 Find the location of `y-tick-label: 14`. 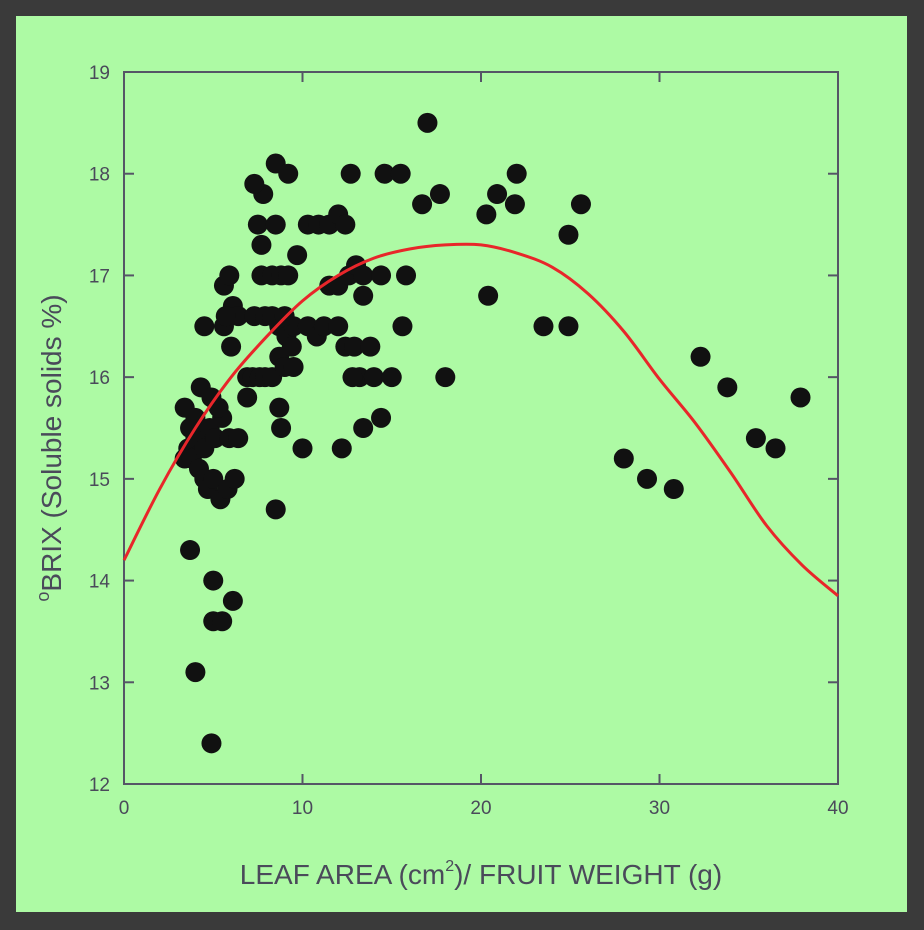

y-tick-label: 14 is located at coordinates (100, 582).